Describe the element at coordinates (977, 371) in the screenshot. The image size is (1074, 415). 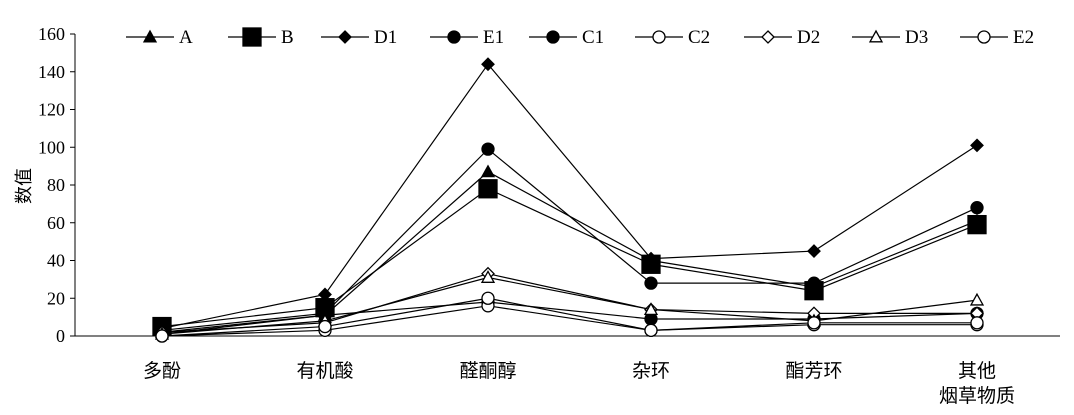
I see `x-tick-label: 其他` at that location.